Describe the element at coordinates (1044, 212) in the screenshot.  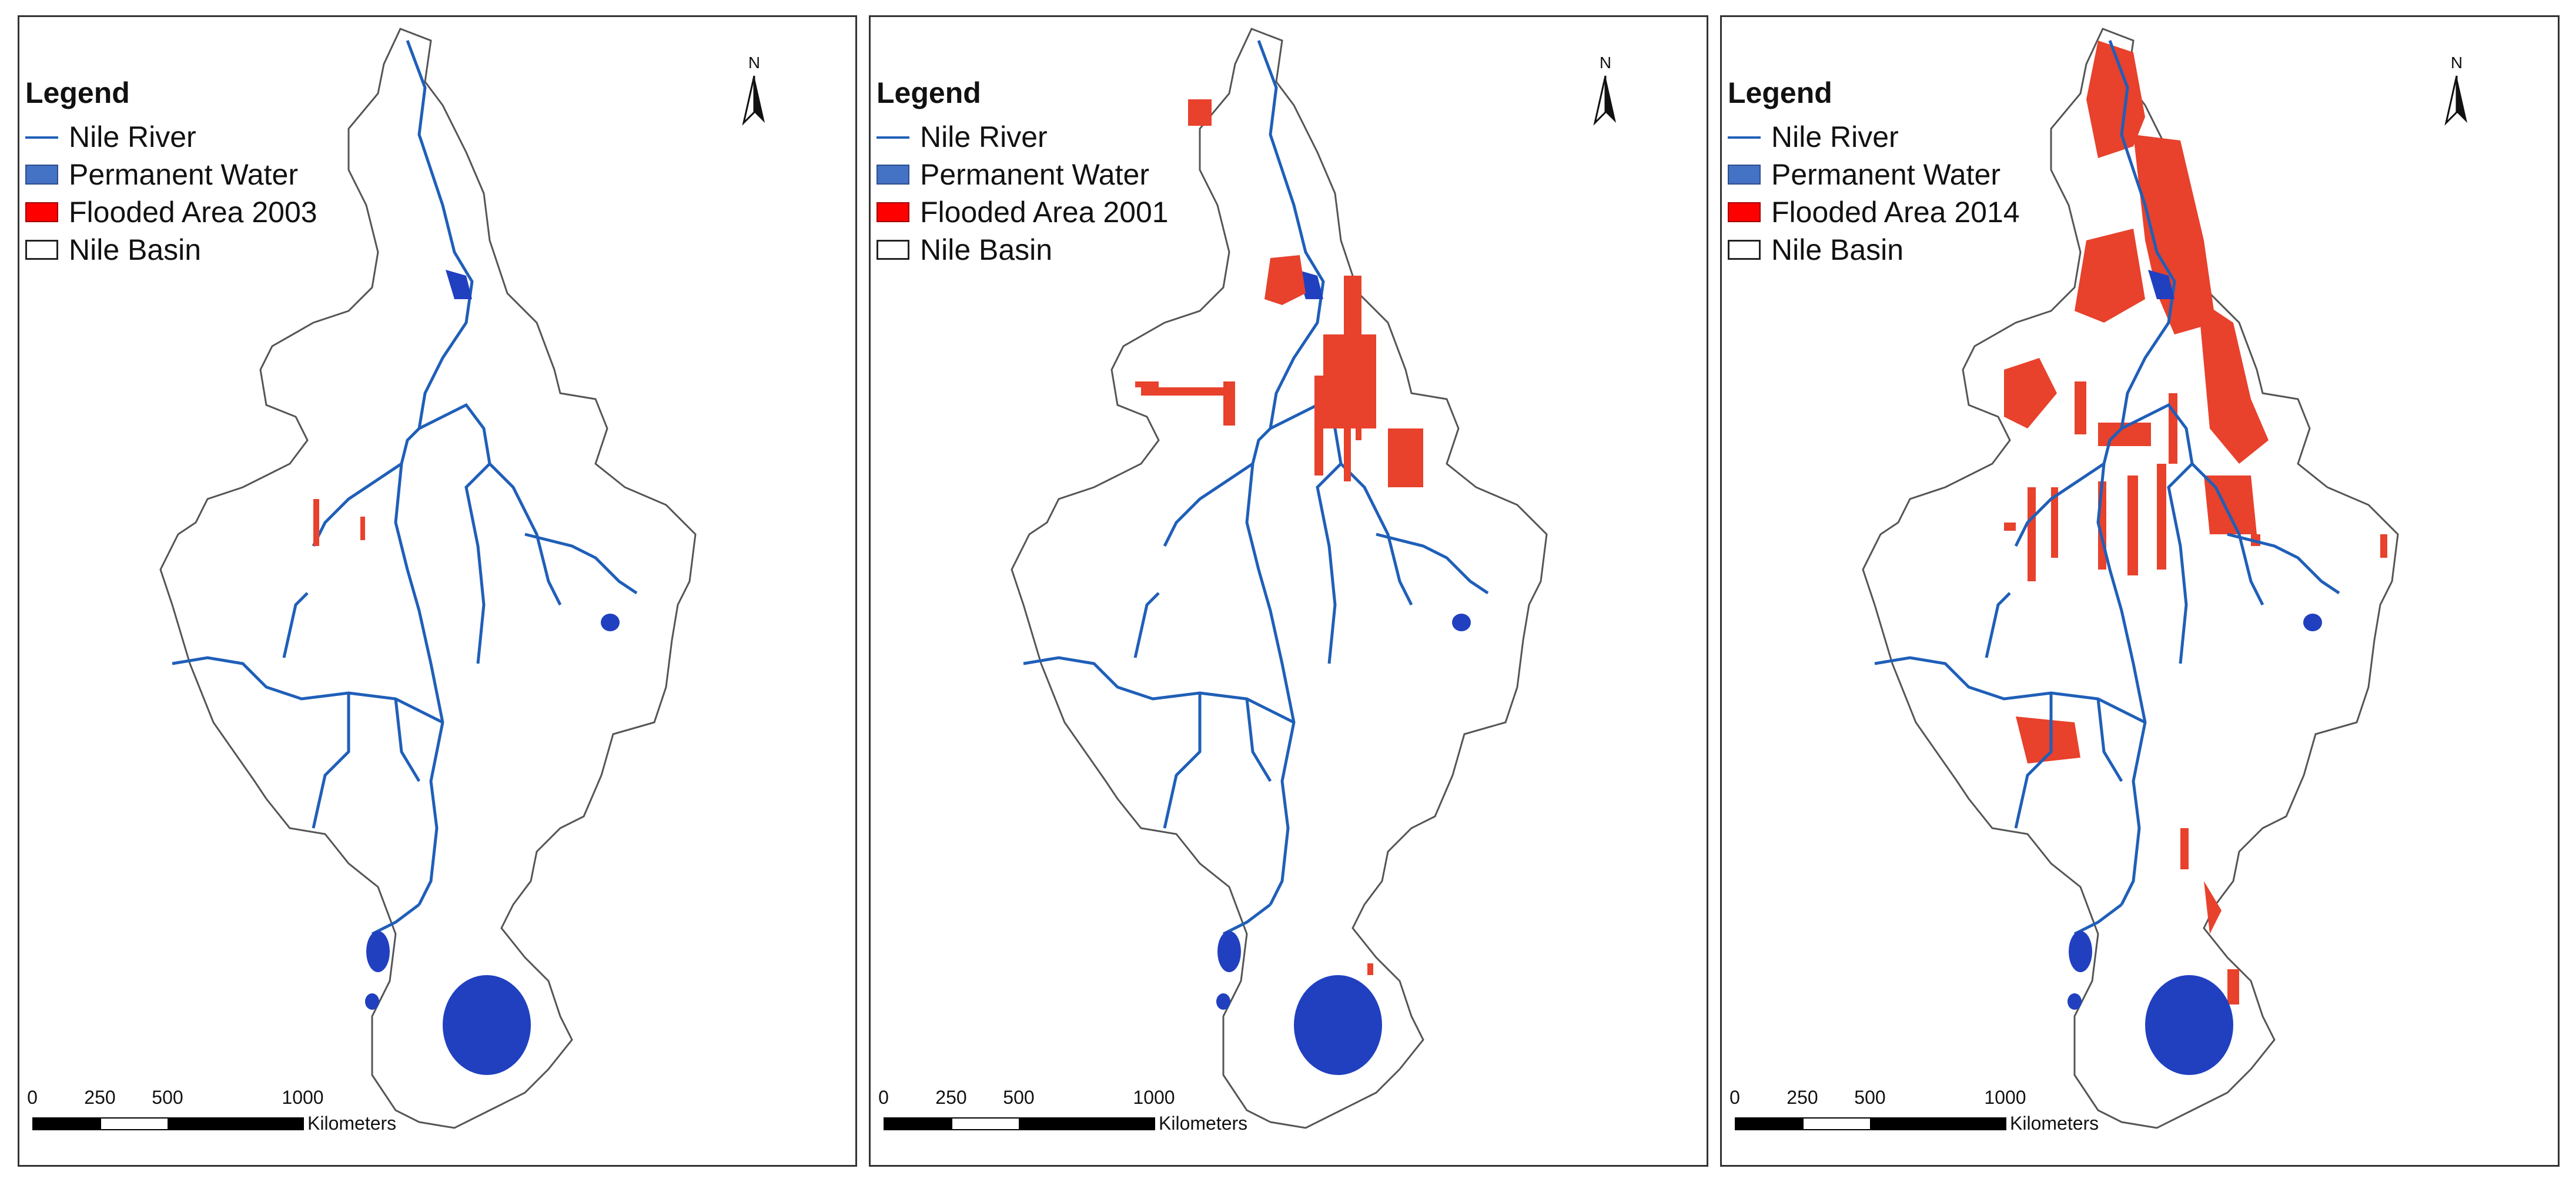
I see `legend-label: Flooded Area 2001` at that location.